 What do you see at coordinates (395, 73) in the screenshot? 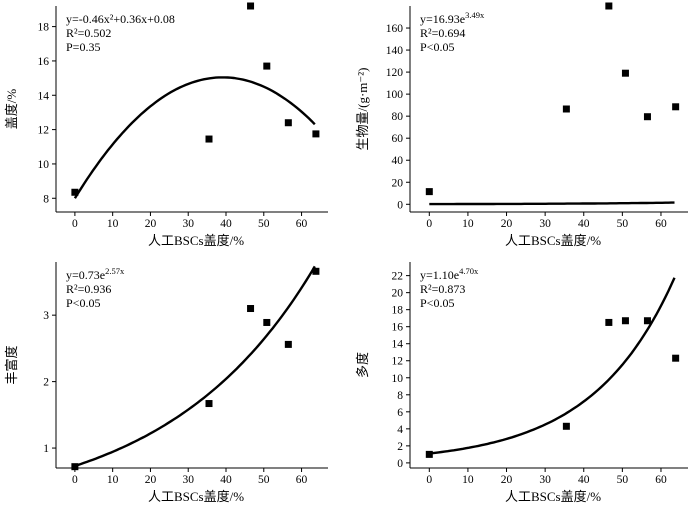
I see `y-tick-label: 120` at bounding box center [395, 73].